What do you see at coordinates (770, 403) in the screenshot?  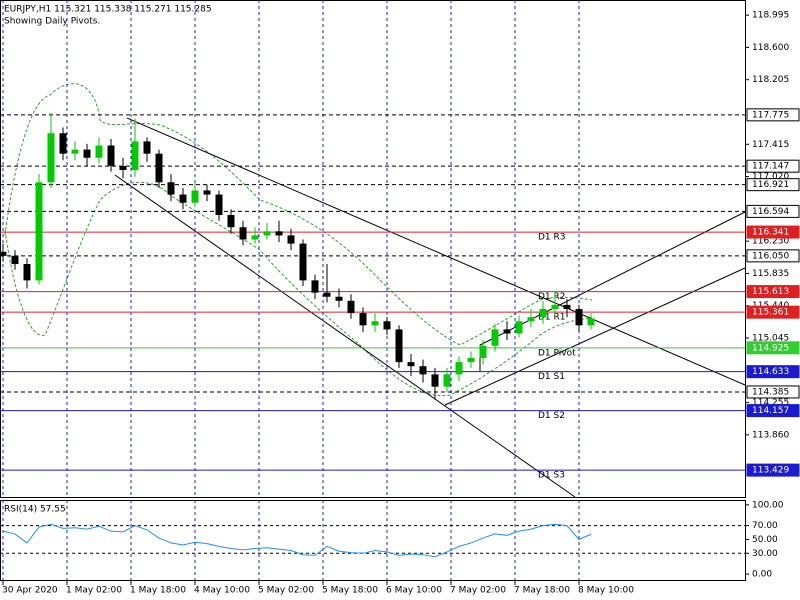 I see `y-tick-label: 114.255` at bounding box center [770, 403].